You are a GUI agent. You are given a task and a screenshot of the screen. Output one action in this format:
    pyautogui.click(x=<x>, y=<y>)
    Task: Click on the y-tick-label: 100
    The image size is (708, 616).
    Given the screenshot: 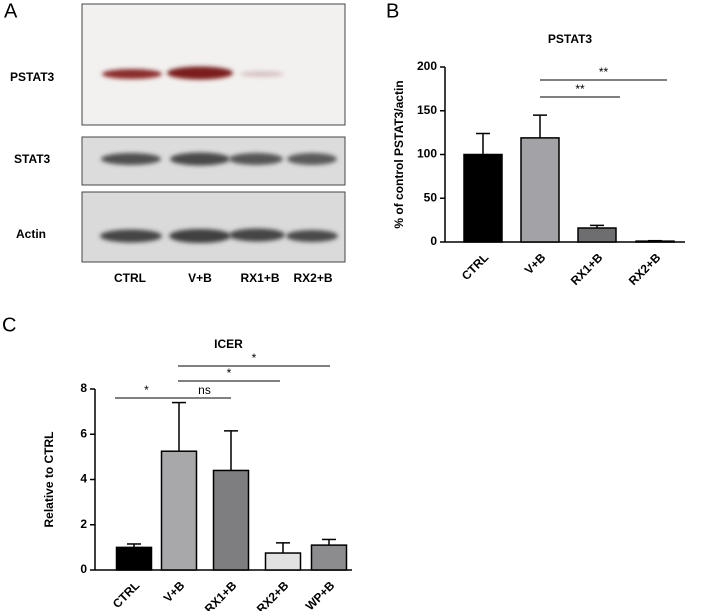 What is the action you would take?
    pyautogui.click(x=427, y=154)
    